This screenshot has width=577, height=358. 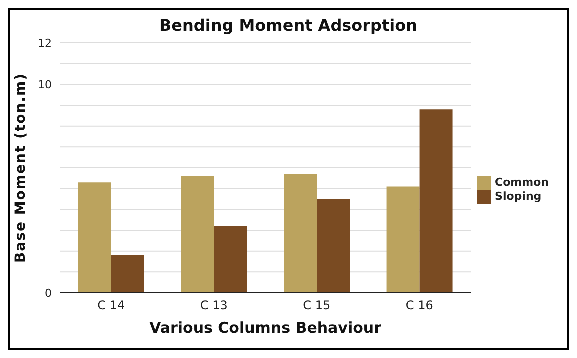 What do you see at coordinates (20, 168) in the screenshot?
I see `y-axis-title: Base Moment (ton.m)` at bounding box center [20, 168].